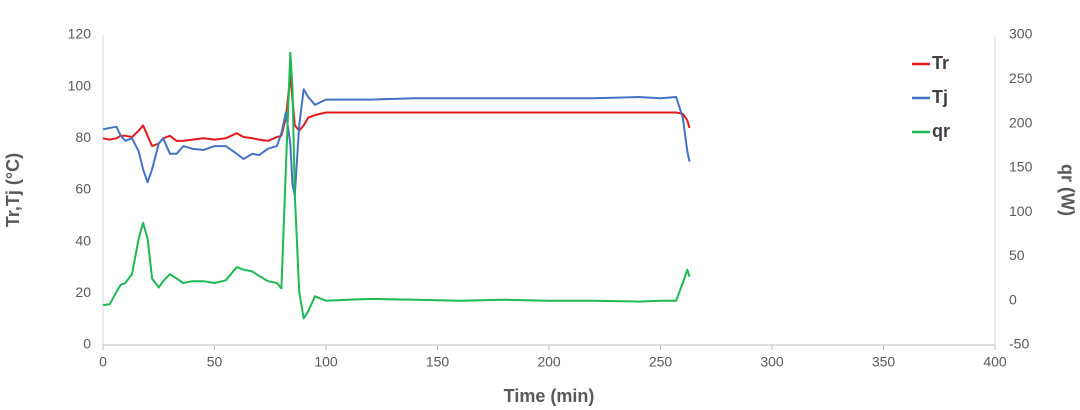 This screenshot has height=410, width=1080. I want to click on x-tick-label: 400, so click(995, 362).